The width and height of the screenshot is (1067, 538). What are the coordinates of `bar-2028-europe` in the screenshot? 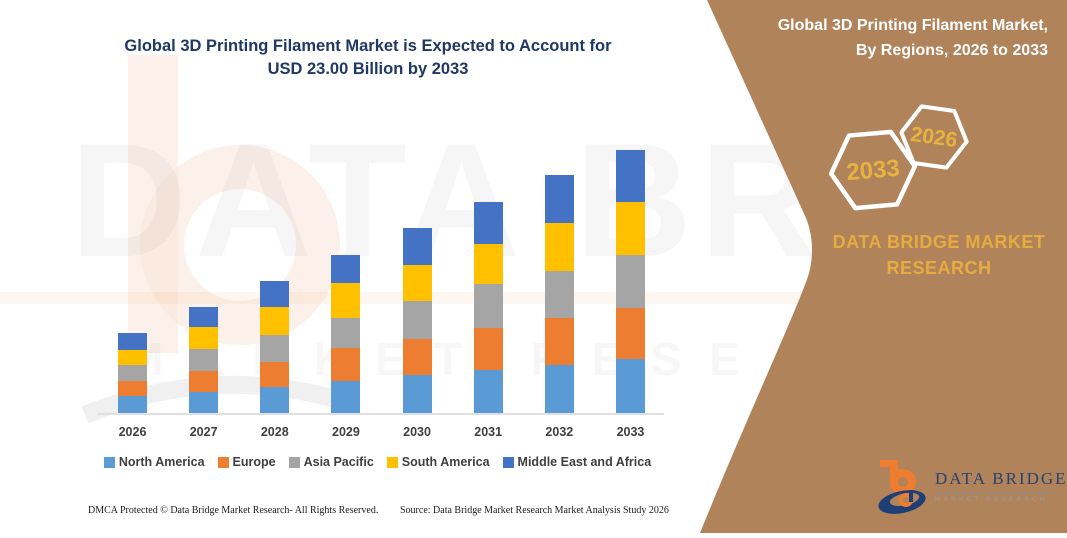 It's located at (275, 374).